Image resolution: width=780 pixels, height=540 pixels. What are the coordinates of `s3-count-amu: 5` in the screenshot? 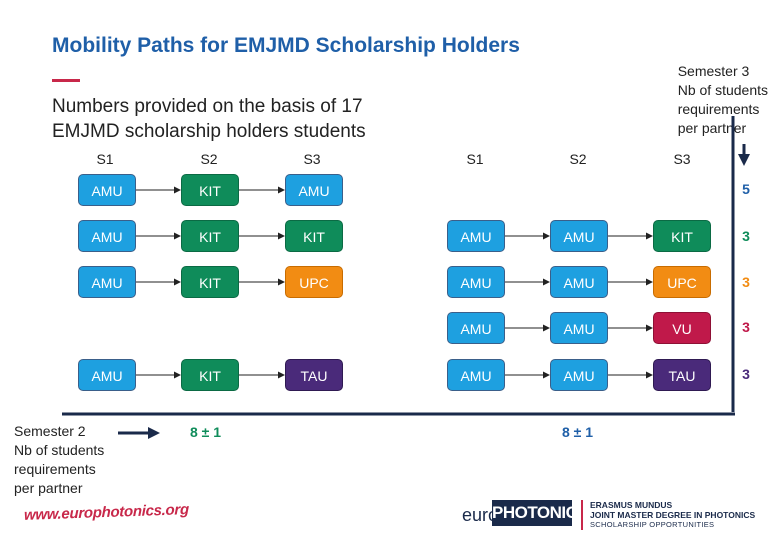 It's located at (746, 189).